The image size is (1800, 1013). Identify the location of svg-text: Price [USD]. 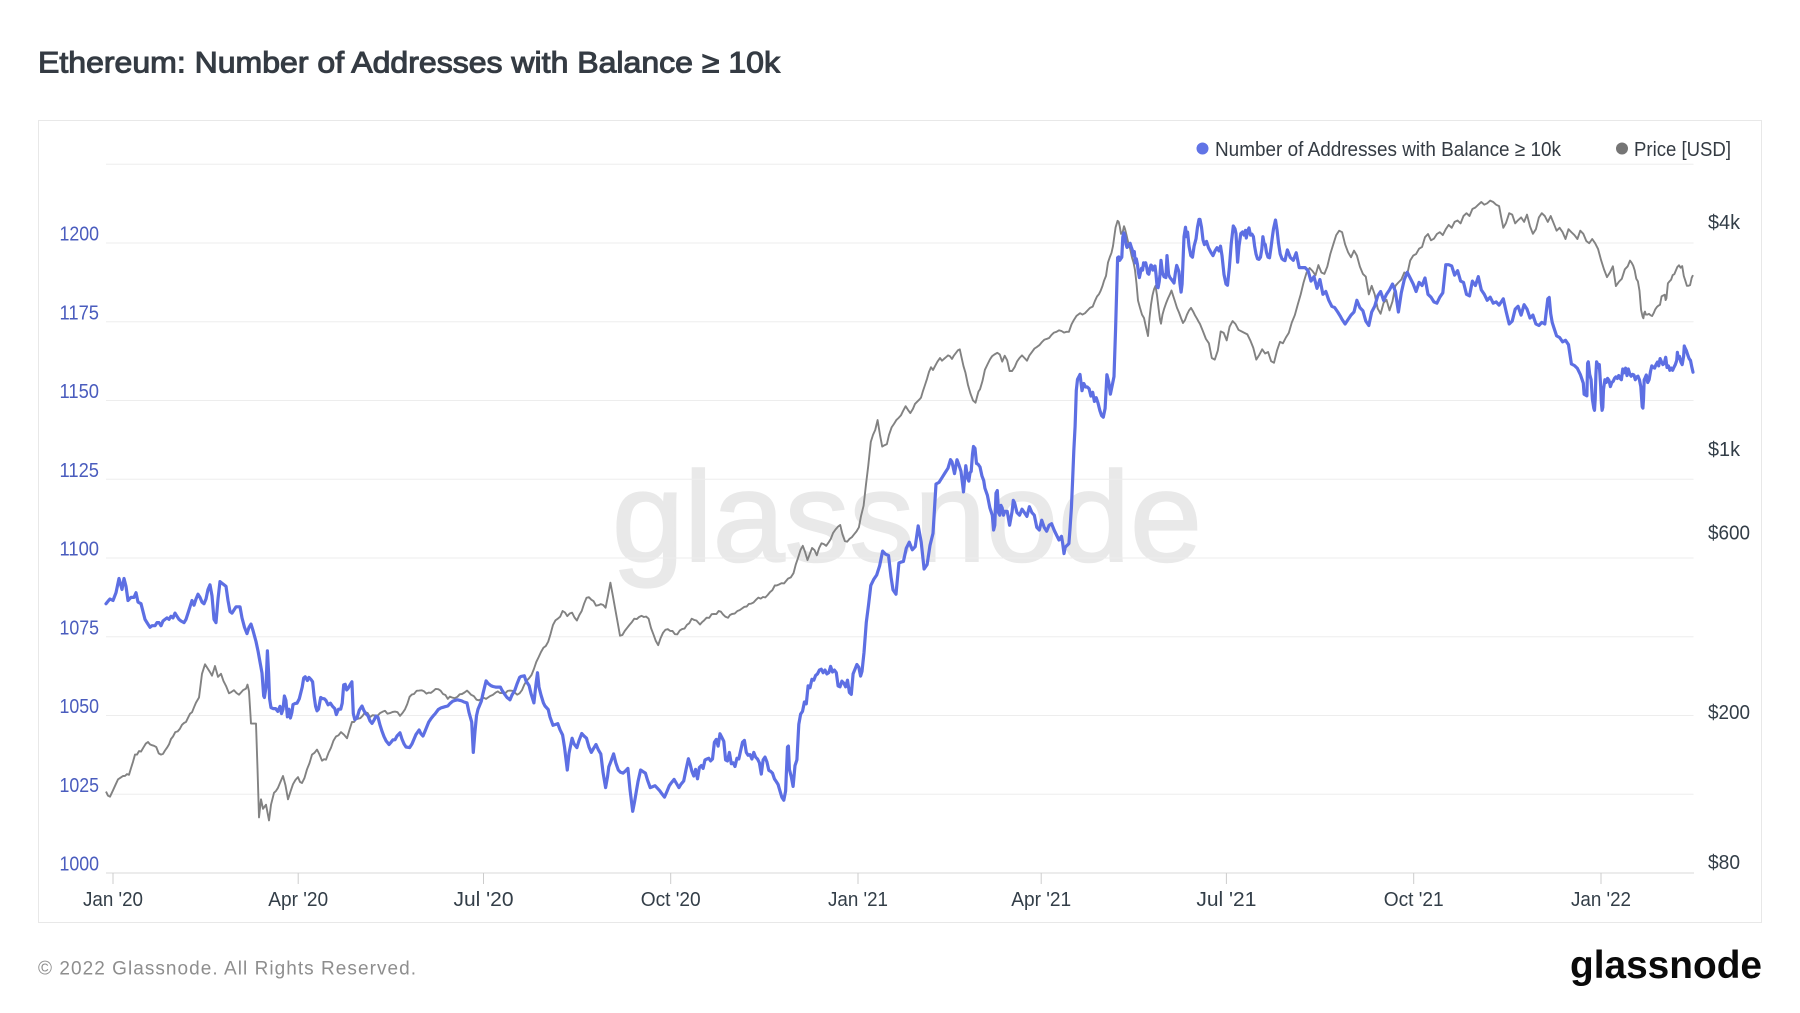
(1682, 149).